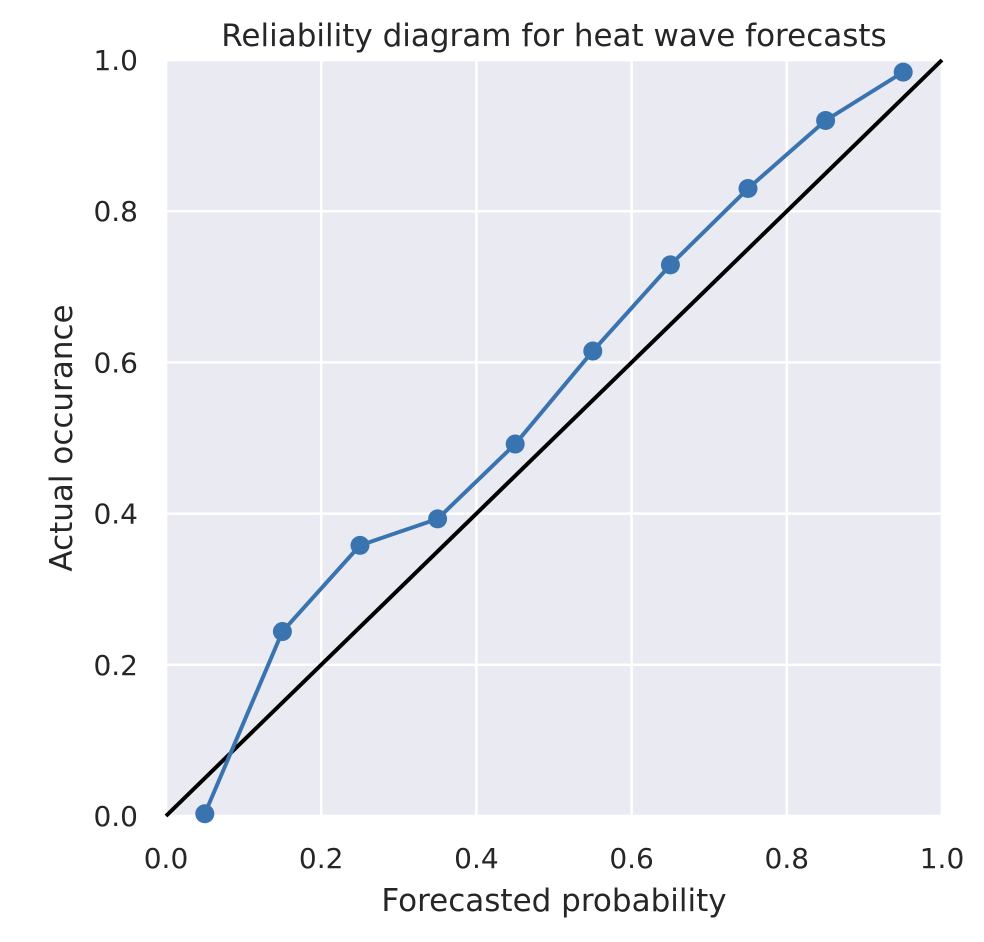  I want to click on x-tick-label: 1.0, so click(942, 858).